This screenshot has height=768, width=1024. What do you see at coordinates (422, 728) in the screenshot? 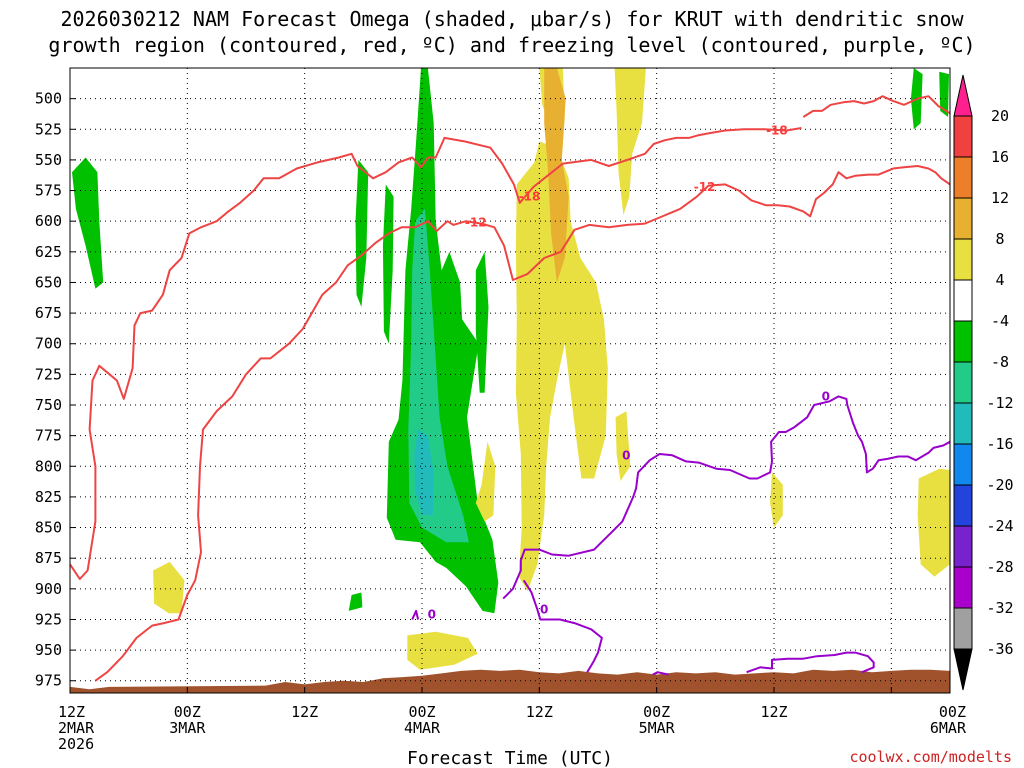
I see `x-tick-label-36-1: 4MAR` at bounding box center [422, 728].